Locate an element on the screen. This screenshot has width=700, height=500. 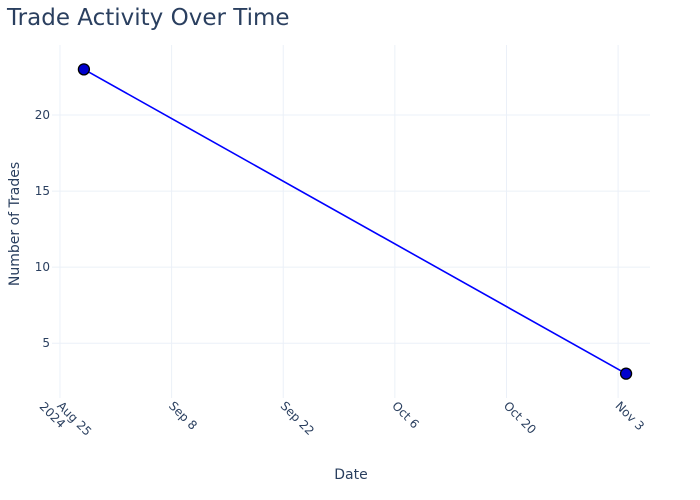
y-tick-label: 5 is located at coordinates (46, 343).